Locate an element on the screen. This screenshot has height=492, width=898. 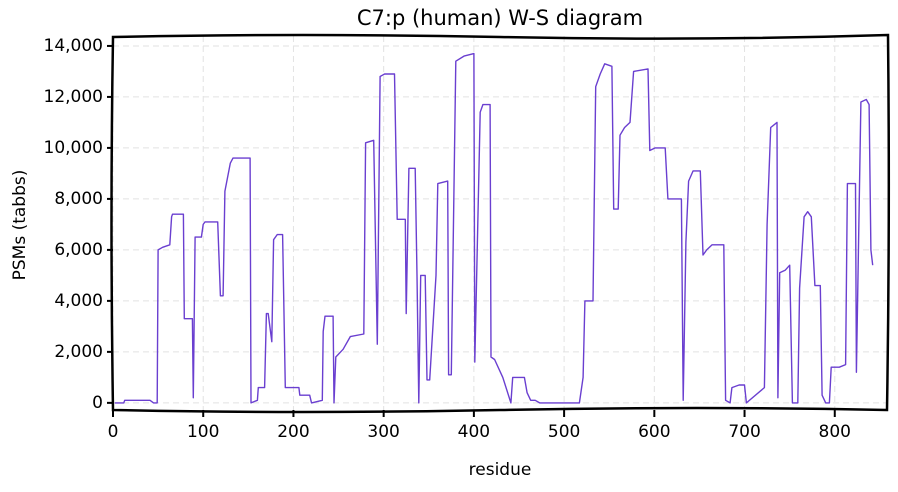
y-axis-label: PSMs (tabbs) is located at coordinates (20, 225).